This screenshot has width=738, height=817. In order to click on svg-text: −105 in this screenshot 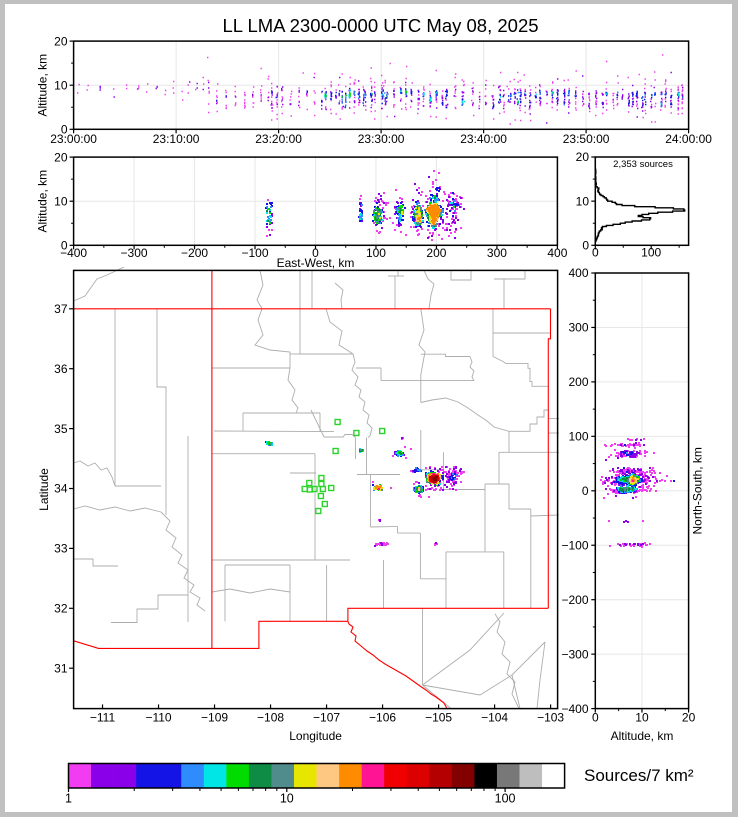, I will do `click(438, 718)`.